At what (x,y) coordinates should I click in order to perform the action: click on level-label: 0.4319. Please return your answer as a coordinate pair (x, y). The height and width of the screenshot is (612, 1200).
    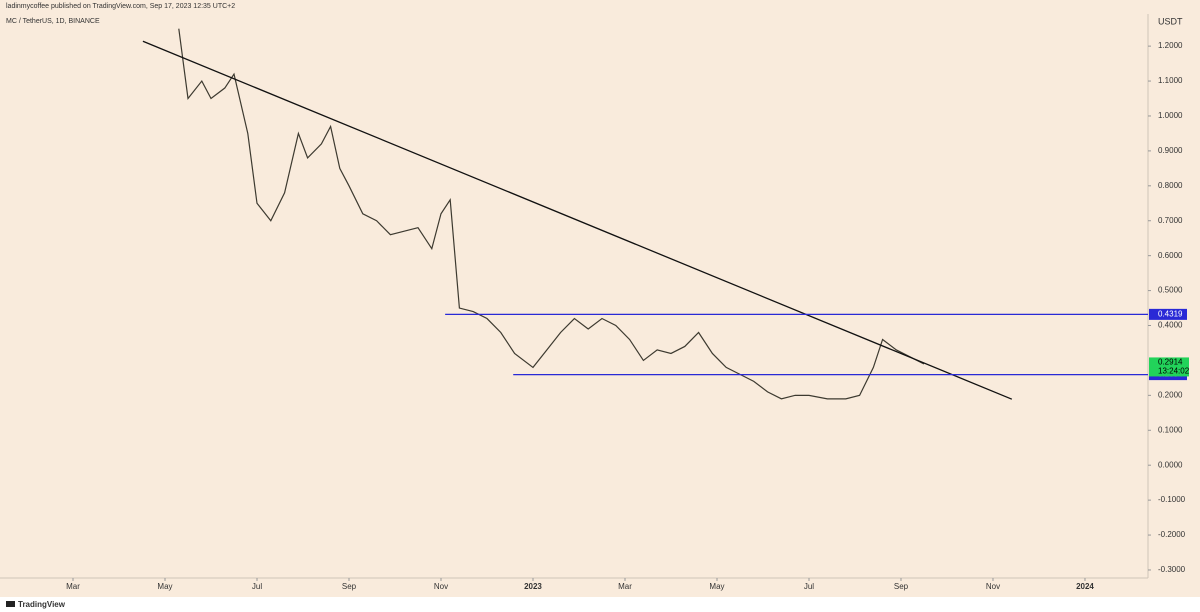
    Looking at the image, I should click on (1170, 313).